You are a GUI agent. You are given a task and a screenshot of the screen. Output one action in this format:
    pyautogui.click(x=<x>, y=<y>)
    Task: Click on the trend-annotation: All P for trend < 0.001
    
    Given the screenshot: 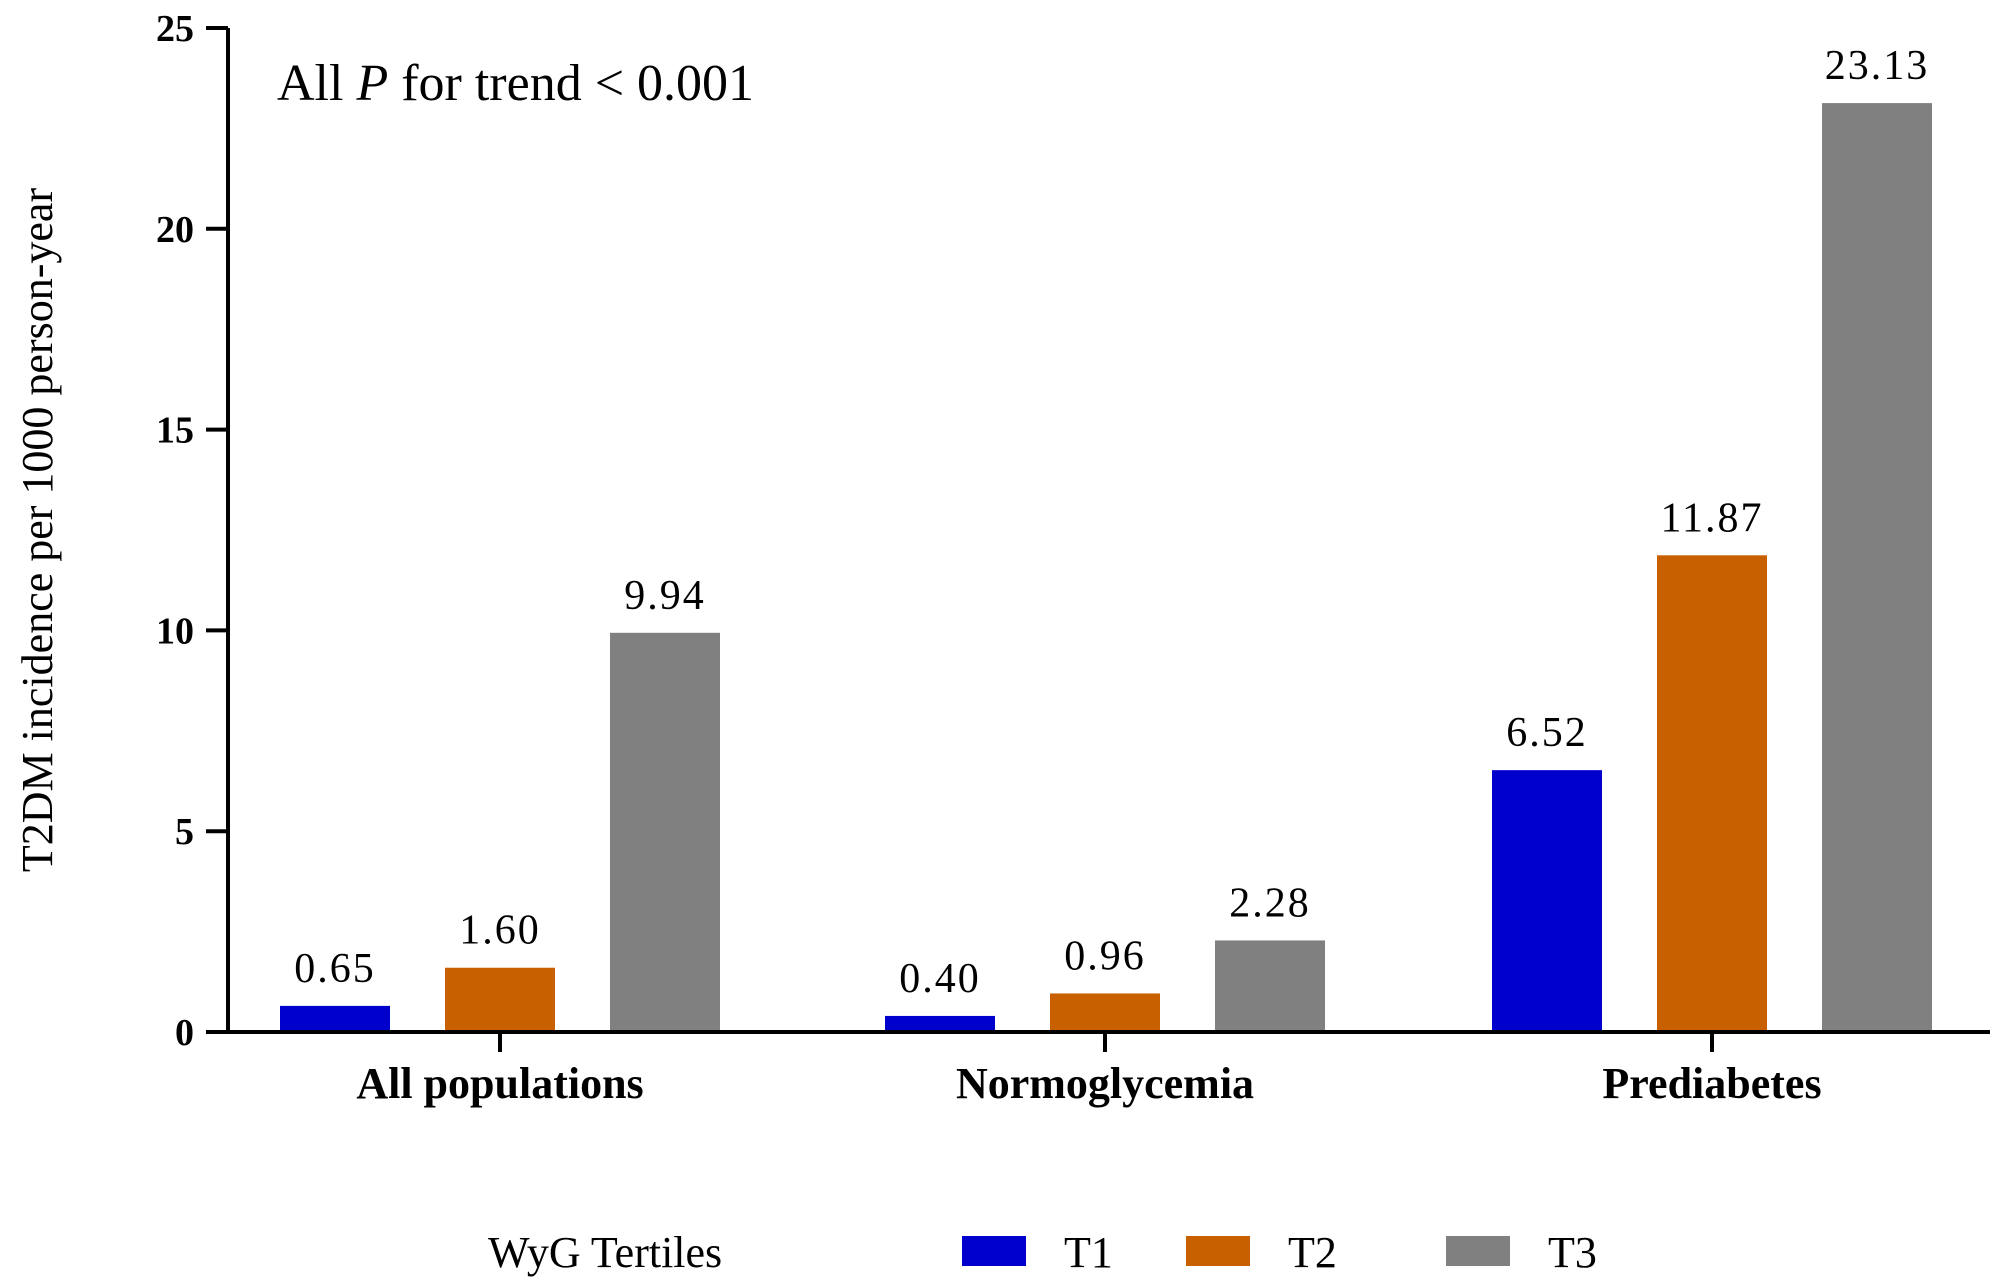 What is the action you would take?
    pyautogui.click(x=515, y=83)
    